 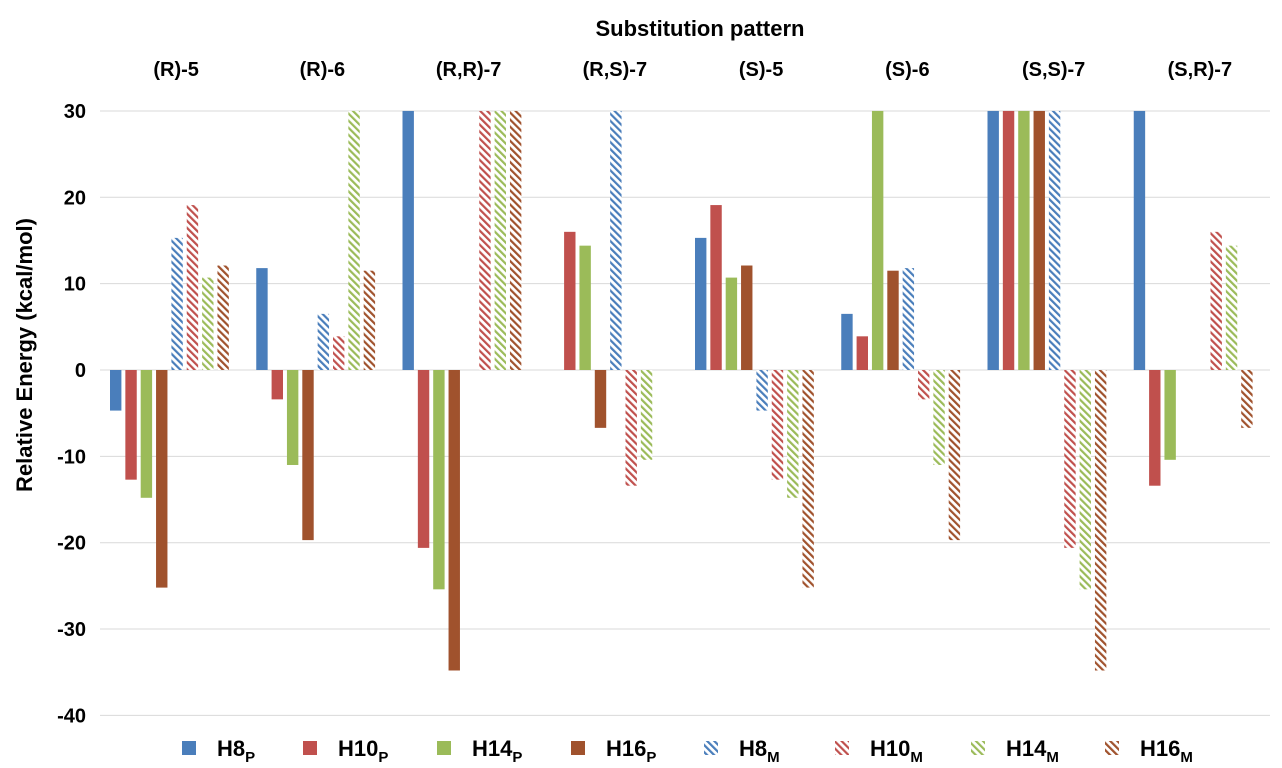 What do you see at coordinates (570, 300) in the screenshot?
I see `bar-r-s-7-h10p` at bounding box center [570, 300].